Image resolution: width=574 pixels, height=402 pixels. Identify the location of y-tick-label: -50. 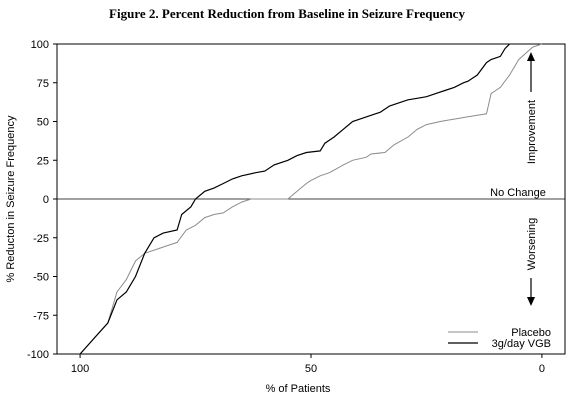
(41, 278).